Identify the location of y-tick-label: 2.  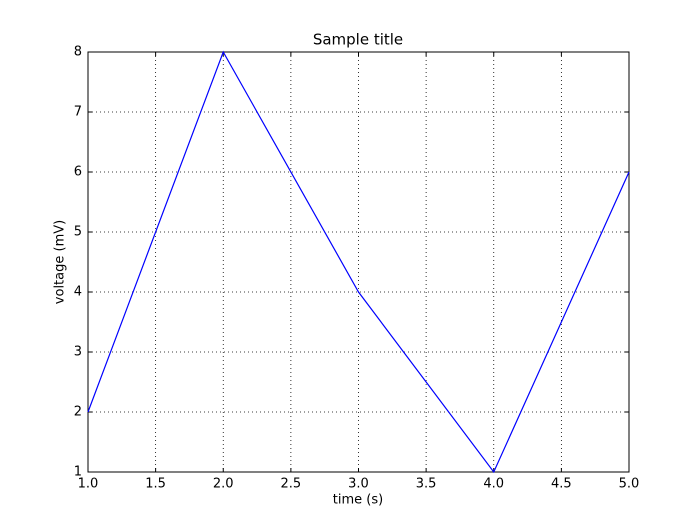
(78, 412).